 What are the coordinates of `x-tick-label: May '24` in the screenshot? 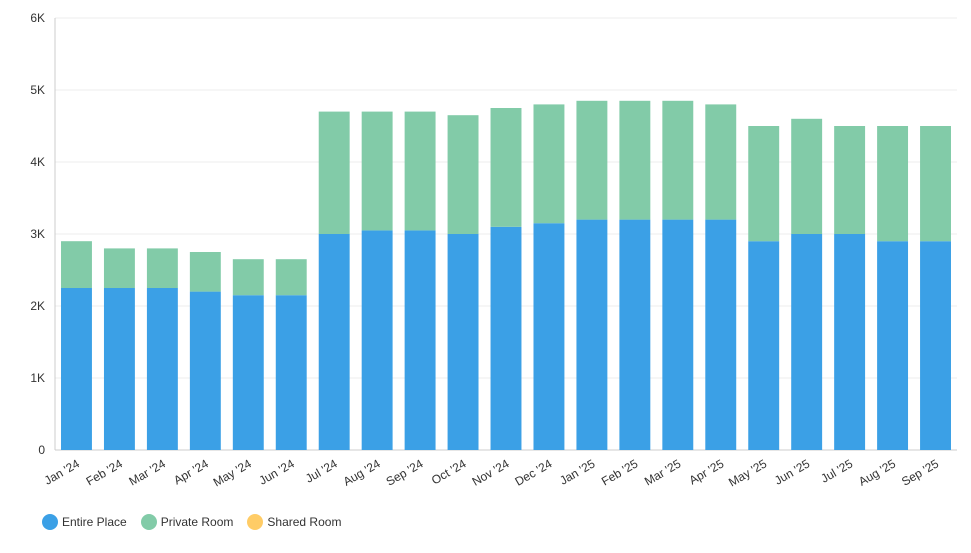 It's located at (232, 472).